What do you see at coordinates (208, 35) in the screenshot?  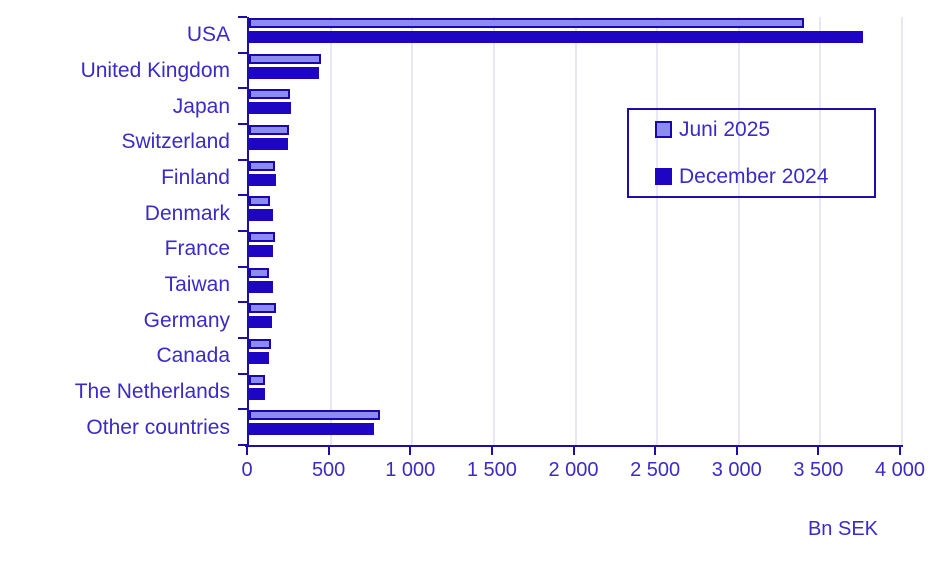 I see `category-label: USA` at bounding box center [208, 35].